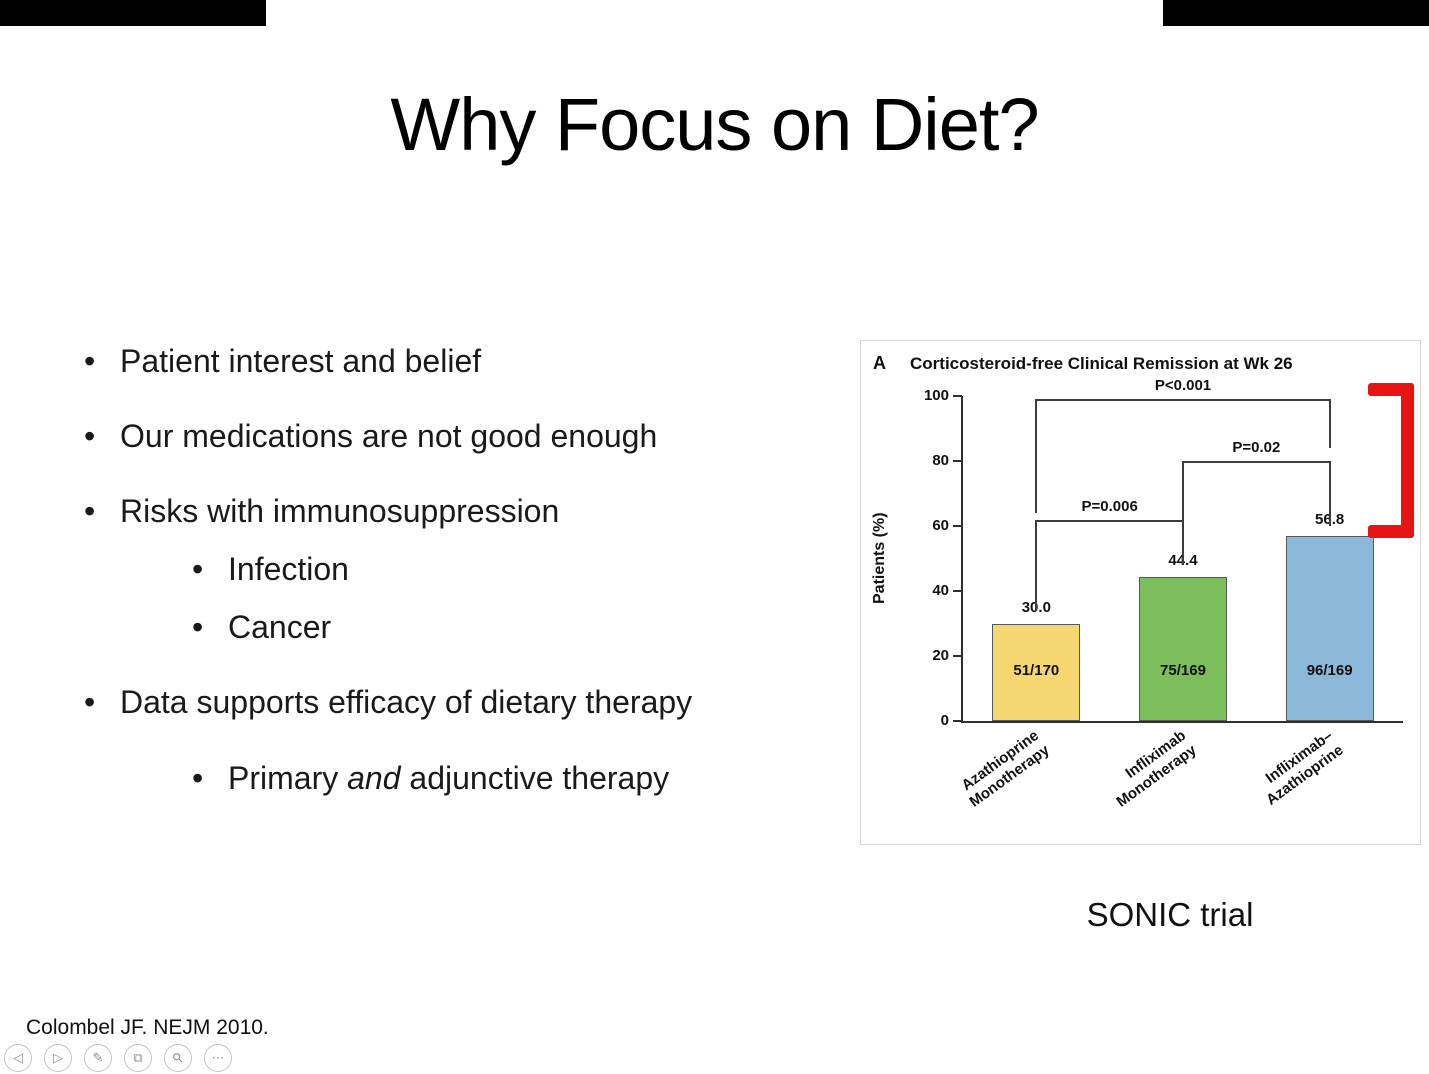  What do you see at coordinates (133, 13) in the screenshot?
I see `top-left-decoration-bar` at bounding box center [133, 13].